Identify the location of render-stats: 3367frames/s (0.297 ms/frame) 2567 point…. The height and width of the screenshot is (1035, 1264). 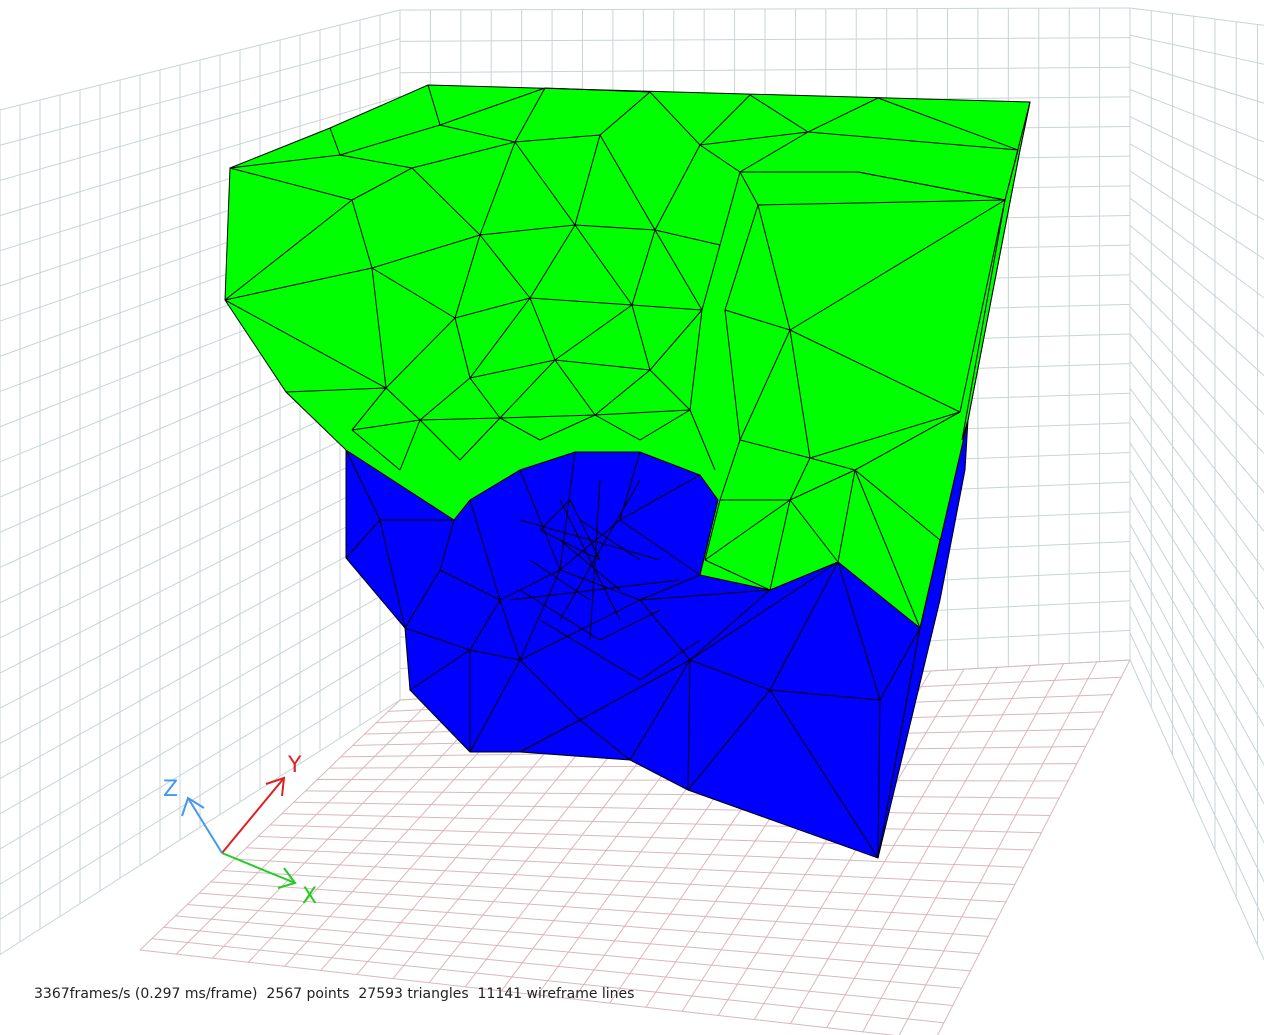
(334, 994).